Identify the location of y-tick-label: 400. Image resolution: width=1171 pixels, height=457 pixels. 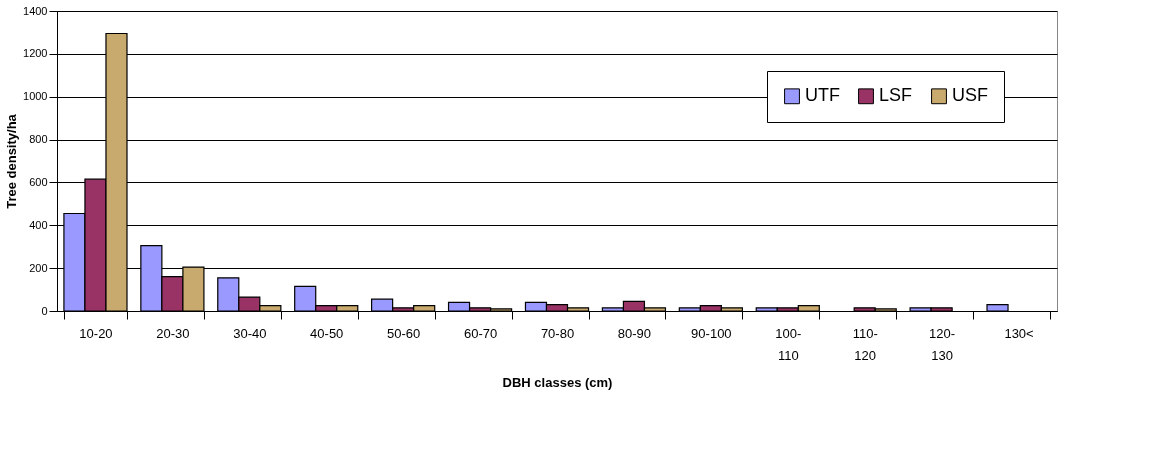
(38, 224).